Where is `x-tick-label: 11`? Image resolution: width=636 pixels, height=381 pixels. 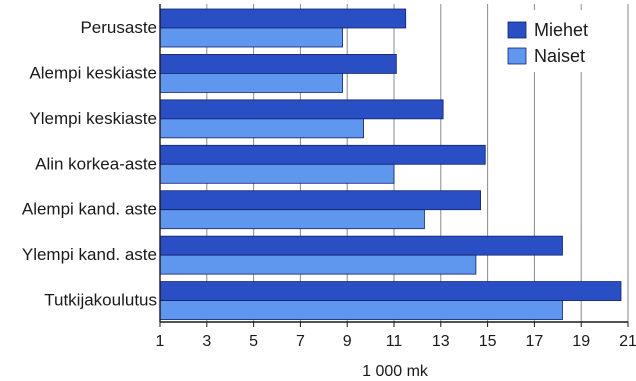
x-tick-label: 11 is located at coordinates (394, 341).